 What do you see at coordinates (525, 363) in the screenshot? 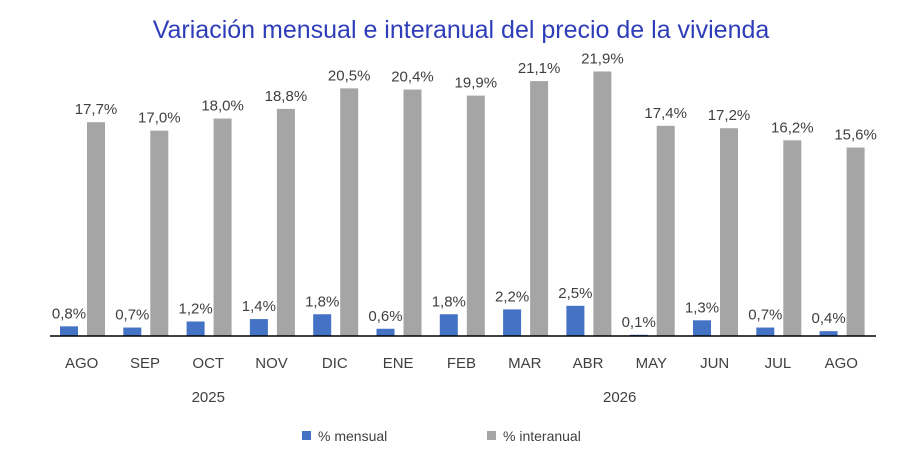
I see `x-tick-label-7: MAR` at bounding box center [525, 363].